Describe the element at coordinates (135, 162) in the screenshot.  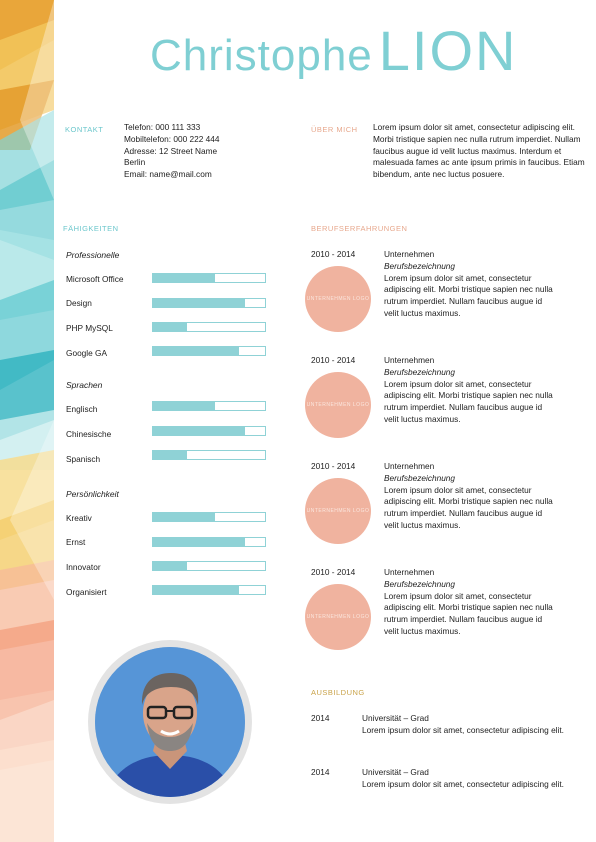
I see `contact-city: Berlin` at that location.